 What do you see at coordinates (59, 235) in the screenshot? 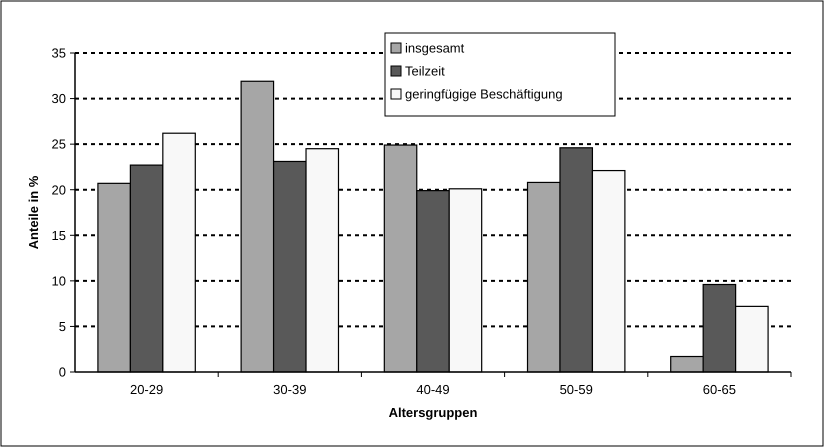
I see `y-tick-label: 15` at bounding box center [59, 235].